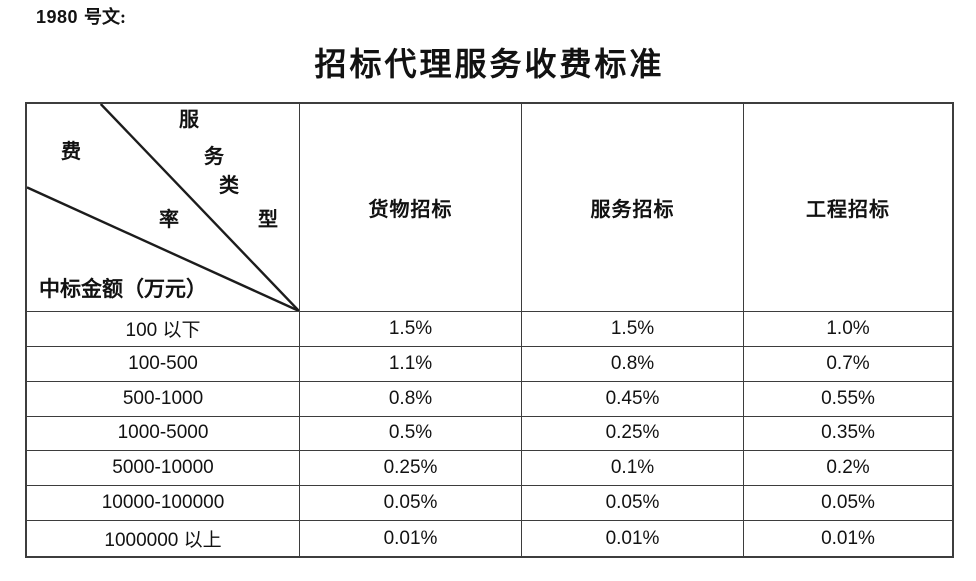 This screenshot has width=976, height=581. What do you see at coordinates (105, 17) in the screenshot?
I see `doc-ref-label: 号文:` at bounding box center [105, 17].